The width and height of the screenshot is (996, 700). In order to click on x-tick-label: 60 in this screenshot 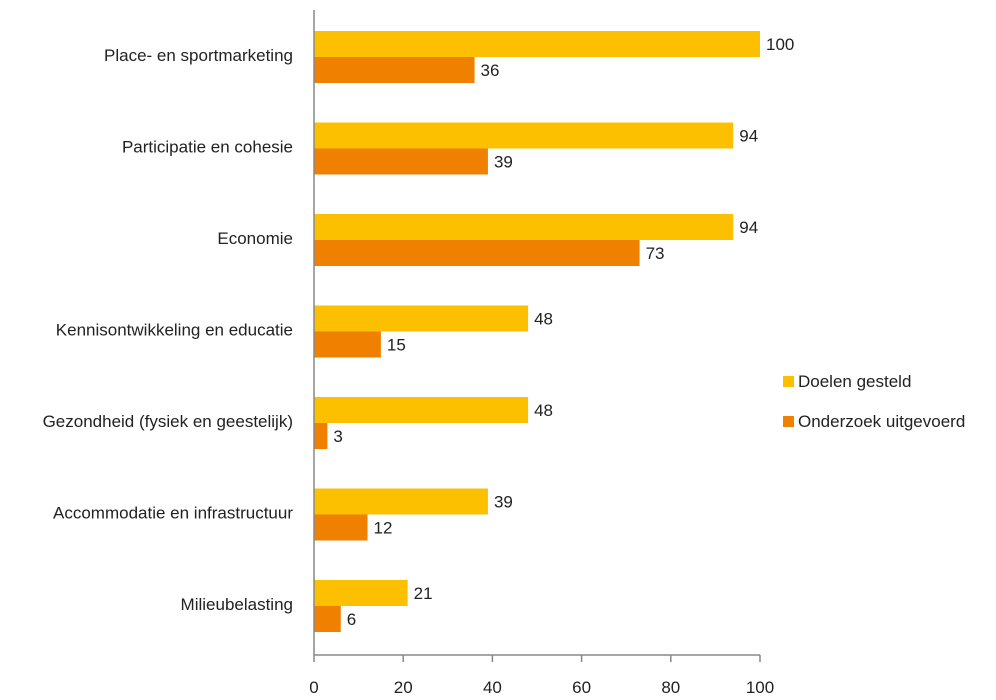, I will do `click(581, 687)`.